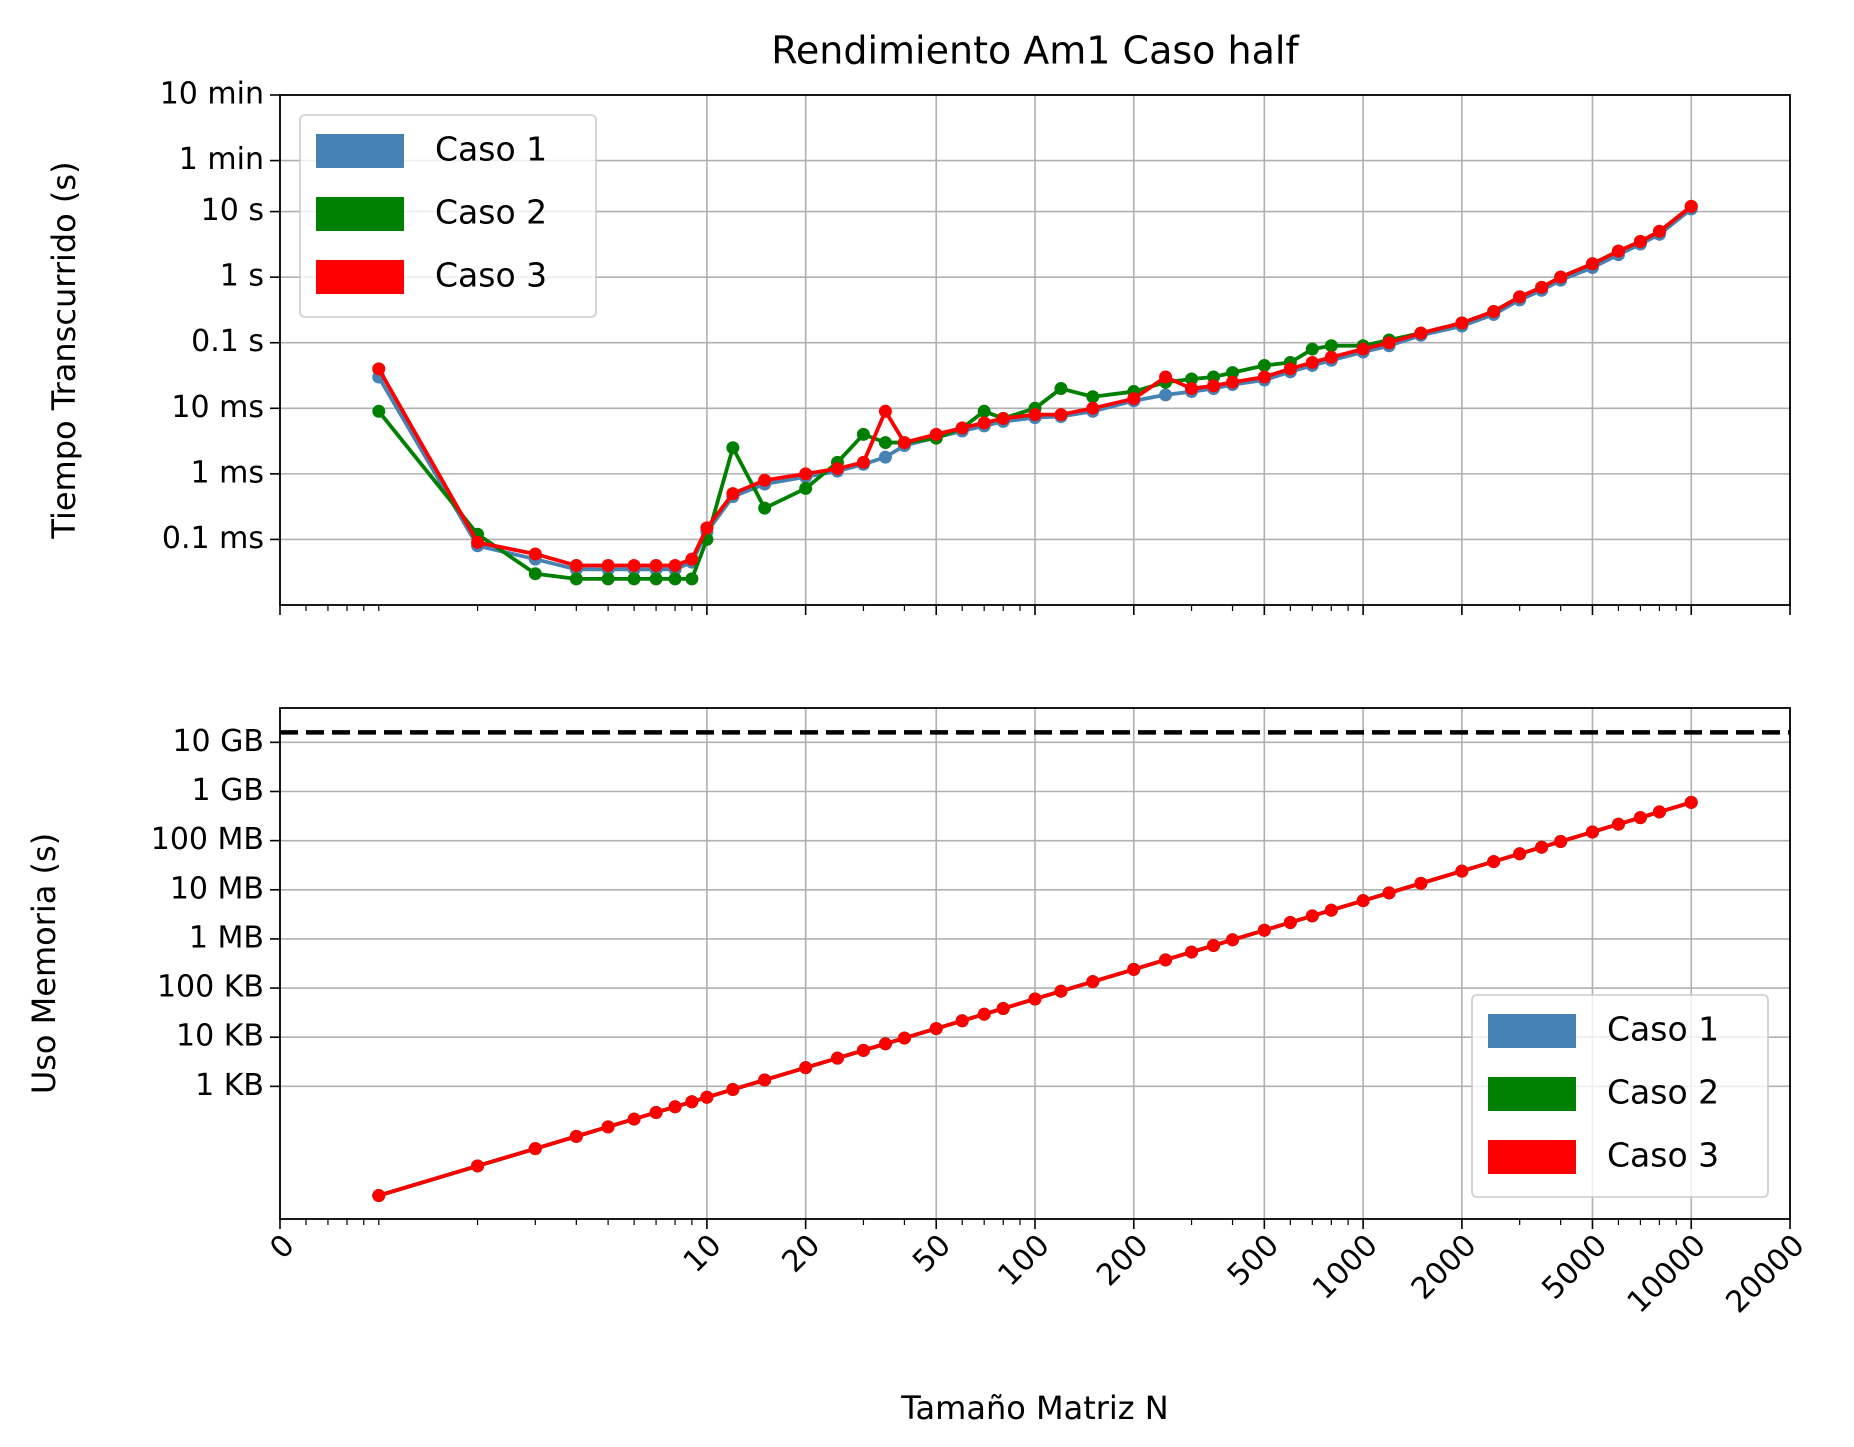 The width and height of the screenshot is (1854, 1447). I want to click on y-tick-label: 1 MB, so click(226, 937).